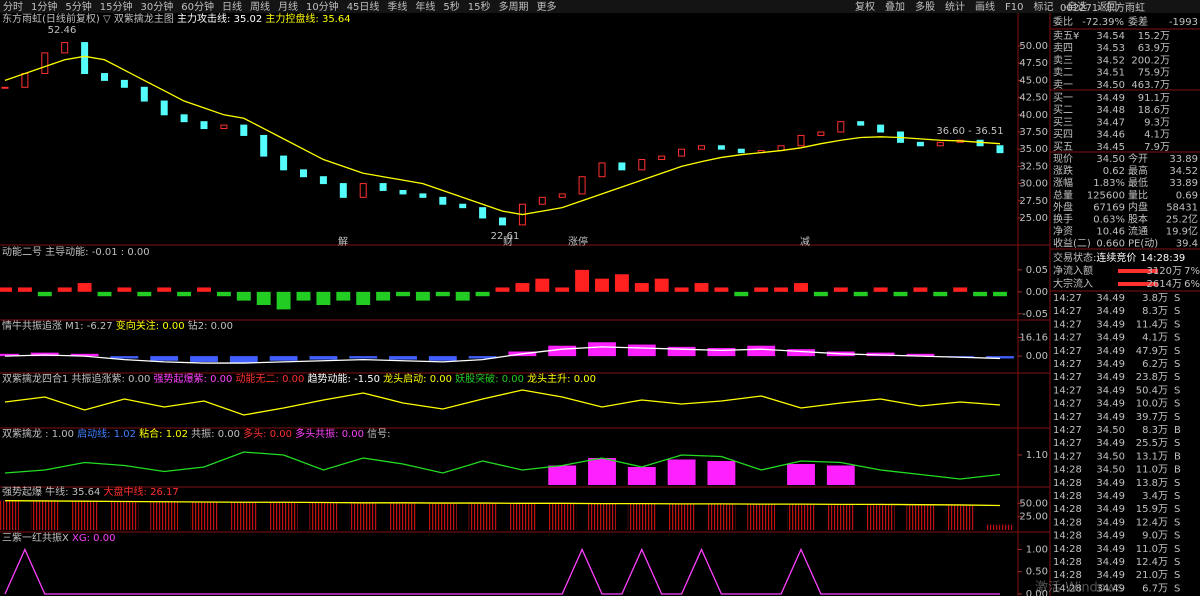 Image resolution: width=1200 pixels, height=596 pixels. Describe the element at coordinates (895, 7) in the screenshot. I see `tool-button: 叠加` at that location.